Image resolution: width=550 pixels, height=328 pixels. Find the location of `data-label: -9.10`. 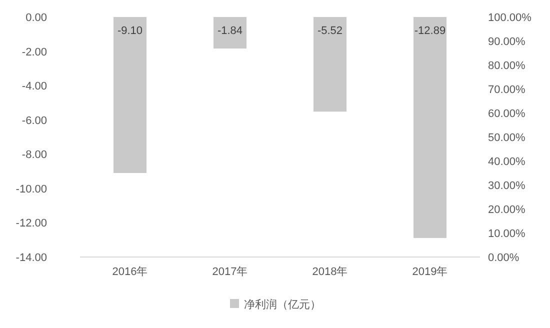

data-label: -9.10 is located at coordinates (130, 31).